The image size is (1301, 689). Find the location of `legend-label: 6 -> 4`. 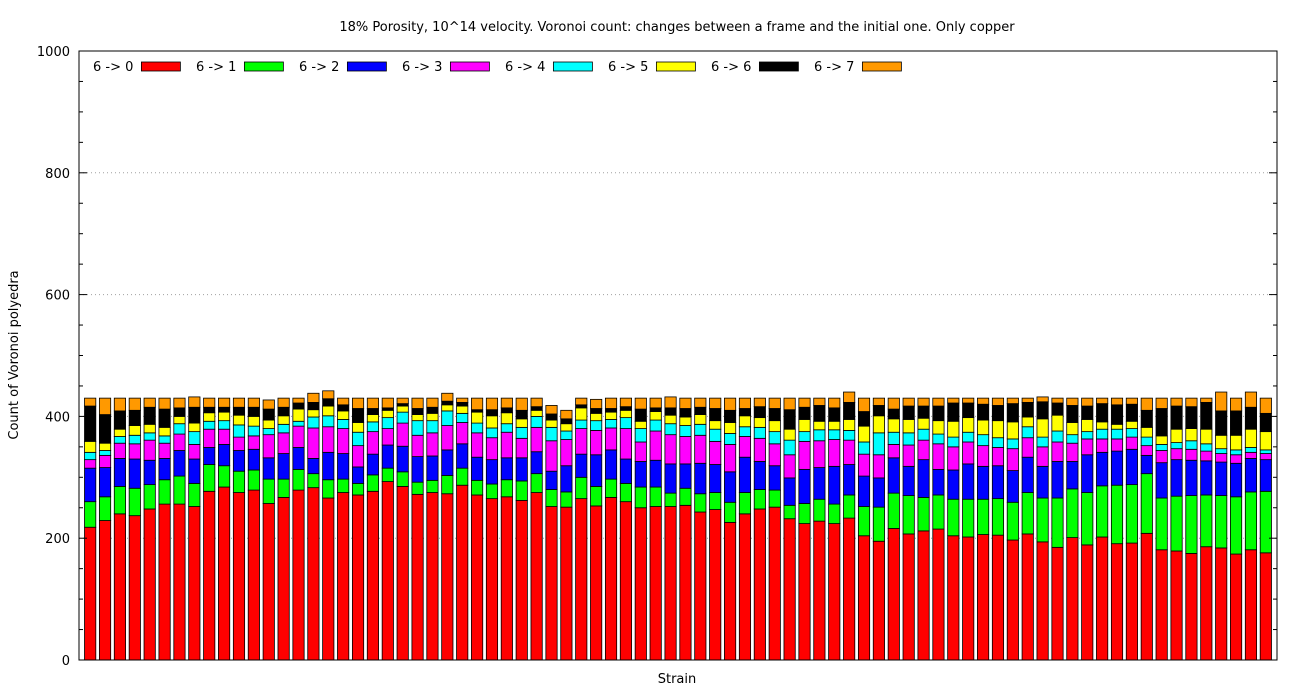

legend-label: 6 -> 4 is located at coordinates (525, 67).